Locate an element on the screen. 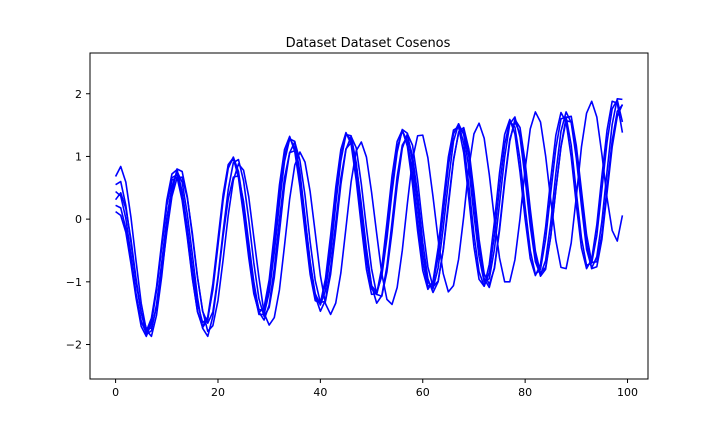 This screenshot has height=432, width=720. x-tick-label: 40 is located at coordinates (320, 392).